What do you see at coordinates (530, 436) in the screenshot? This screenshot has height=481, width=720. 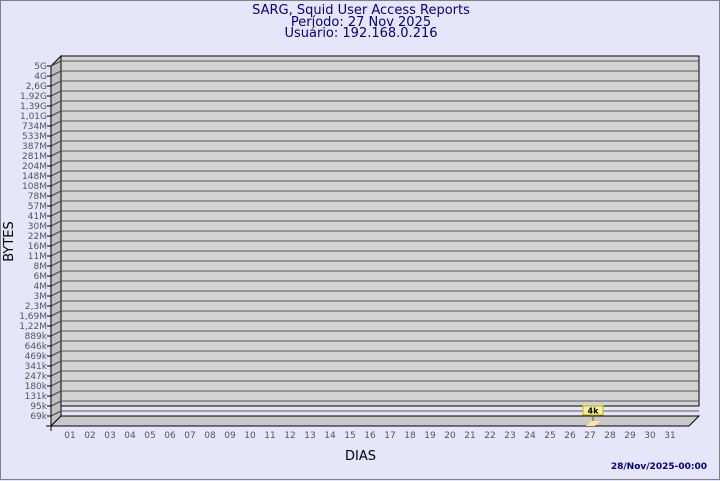 I see `x-tick-label: 24` at bounding box center [530, 436].